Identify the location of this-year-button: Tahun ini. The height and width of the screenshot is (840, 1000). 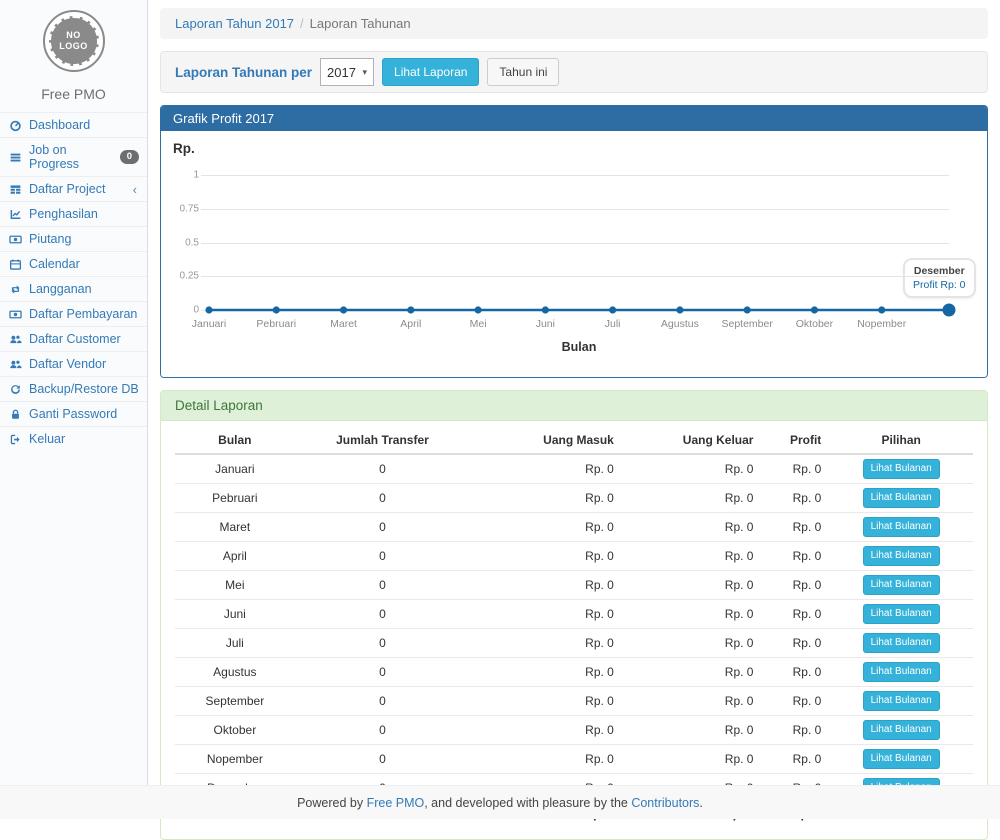
(523, 72).